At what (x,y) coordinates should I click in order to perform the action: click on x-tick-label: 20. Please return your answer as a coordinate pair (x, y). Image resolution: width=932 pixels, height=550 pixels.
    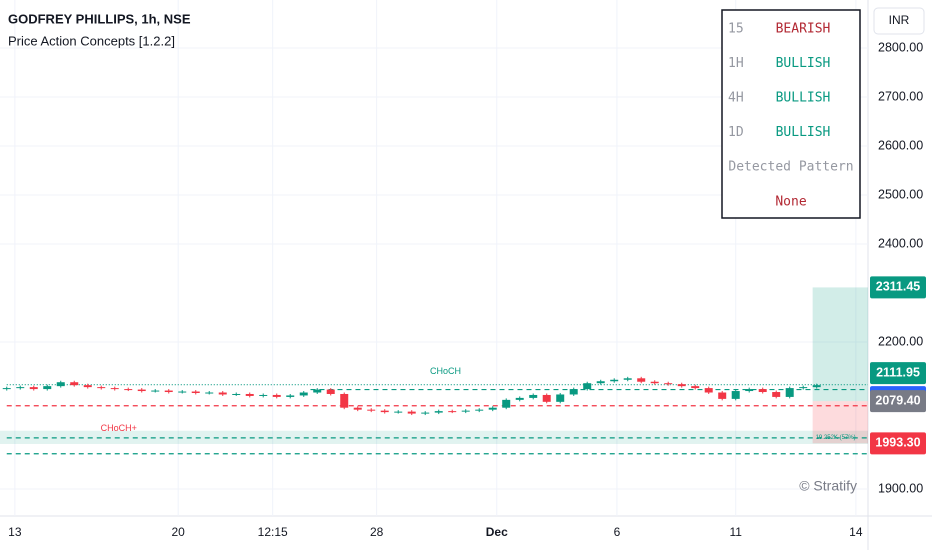
    Looking at the image, I should click on (179, 532).